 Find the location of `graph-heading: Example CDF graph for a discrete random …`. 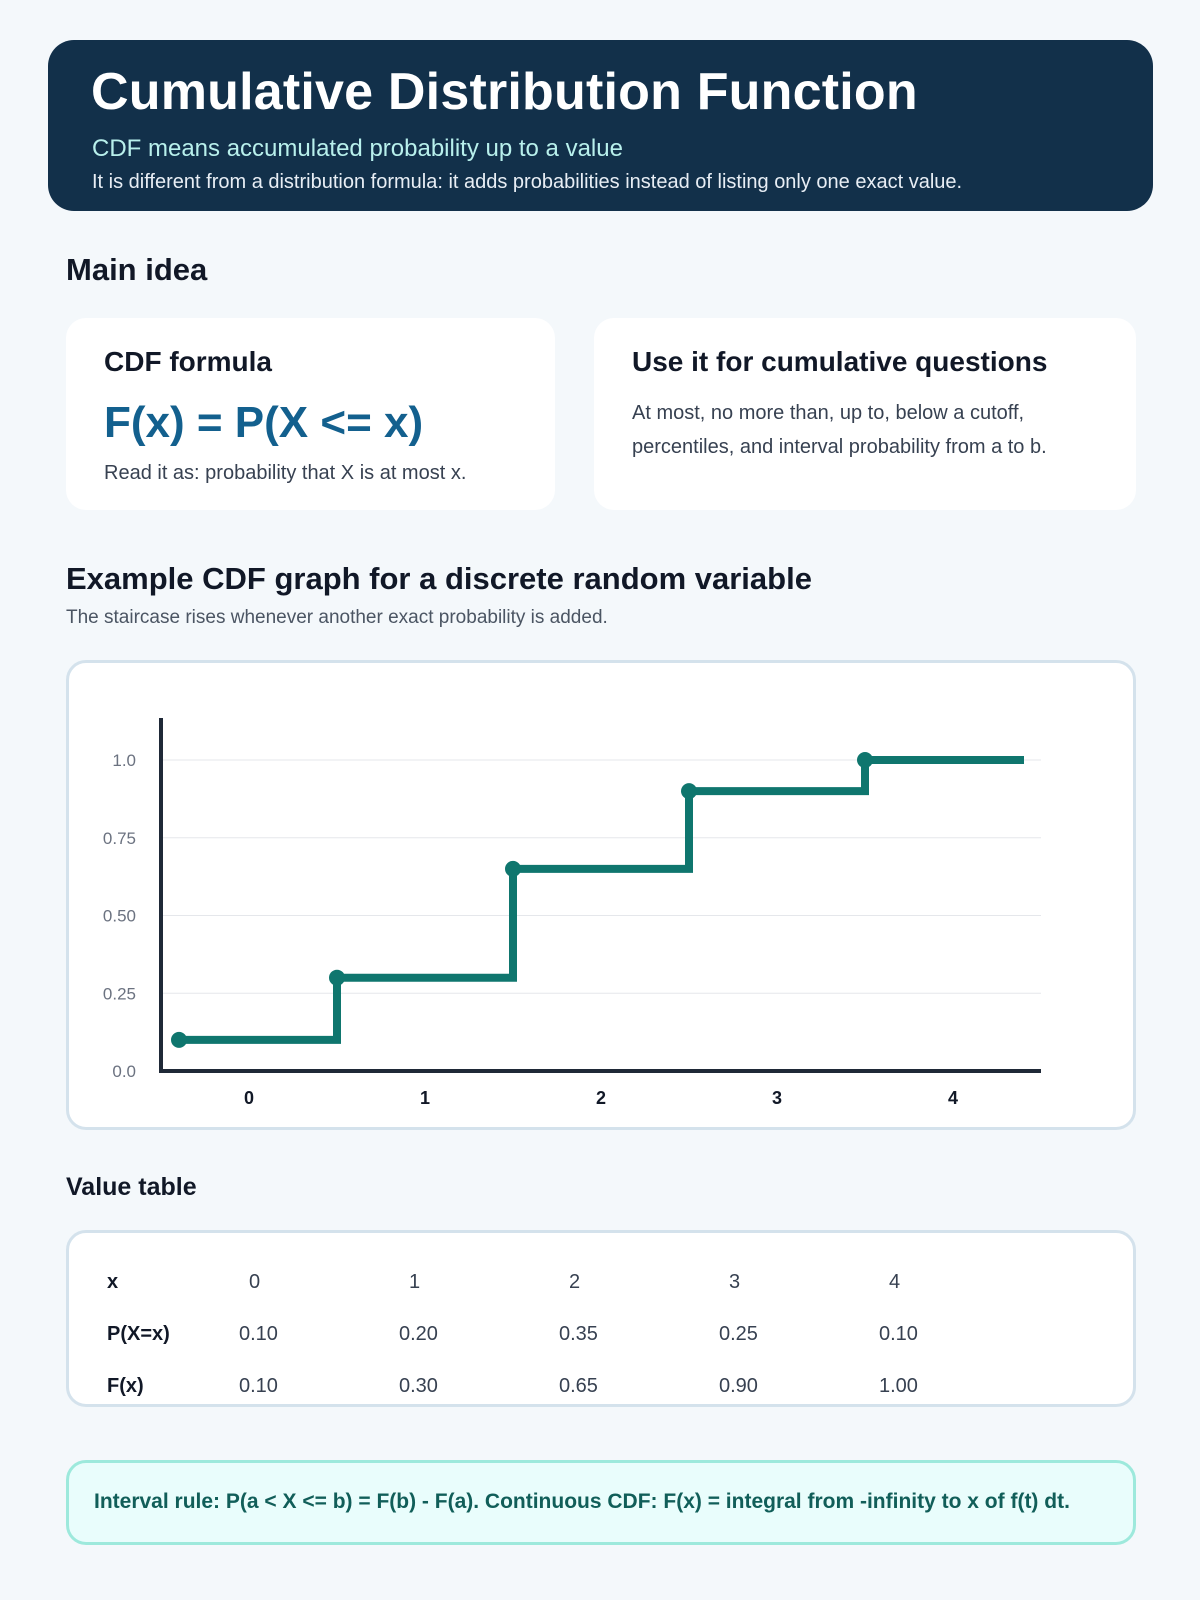

graph-heading: Example CDF graph for a discrete random … is located at coordinates (439, 578).